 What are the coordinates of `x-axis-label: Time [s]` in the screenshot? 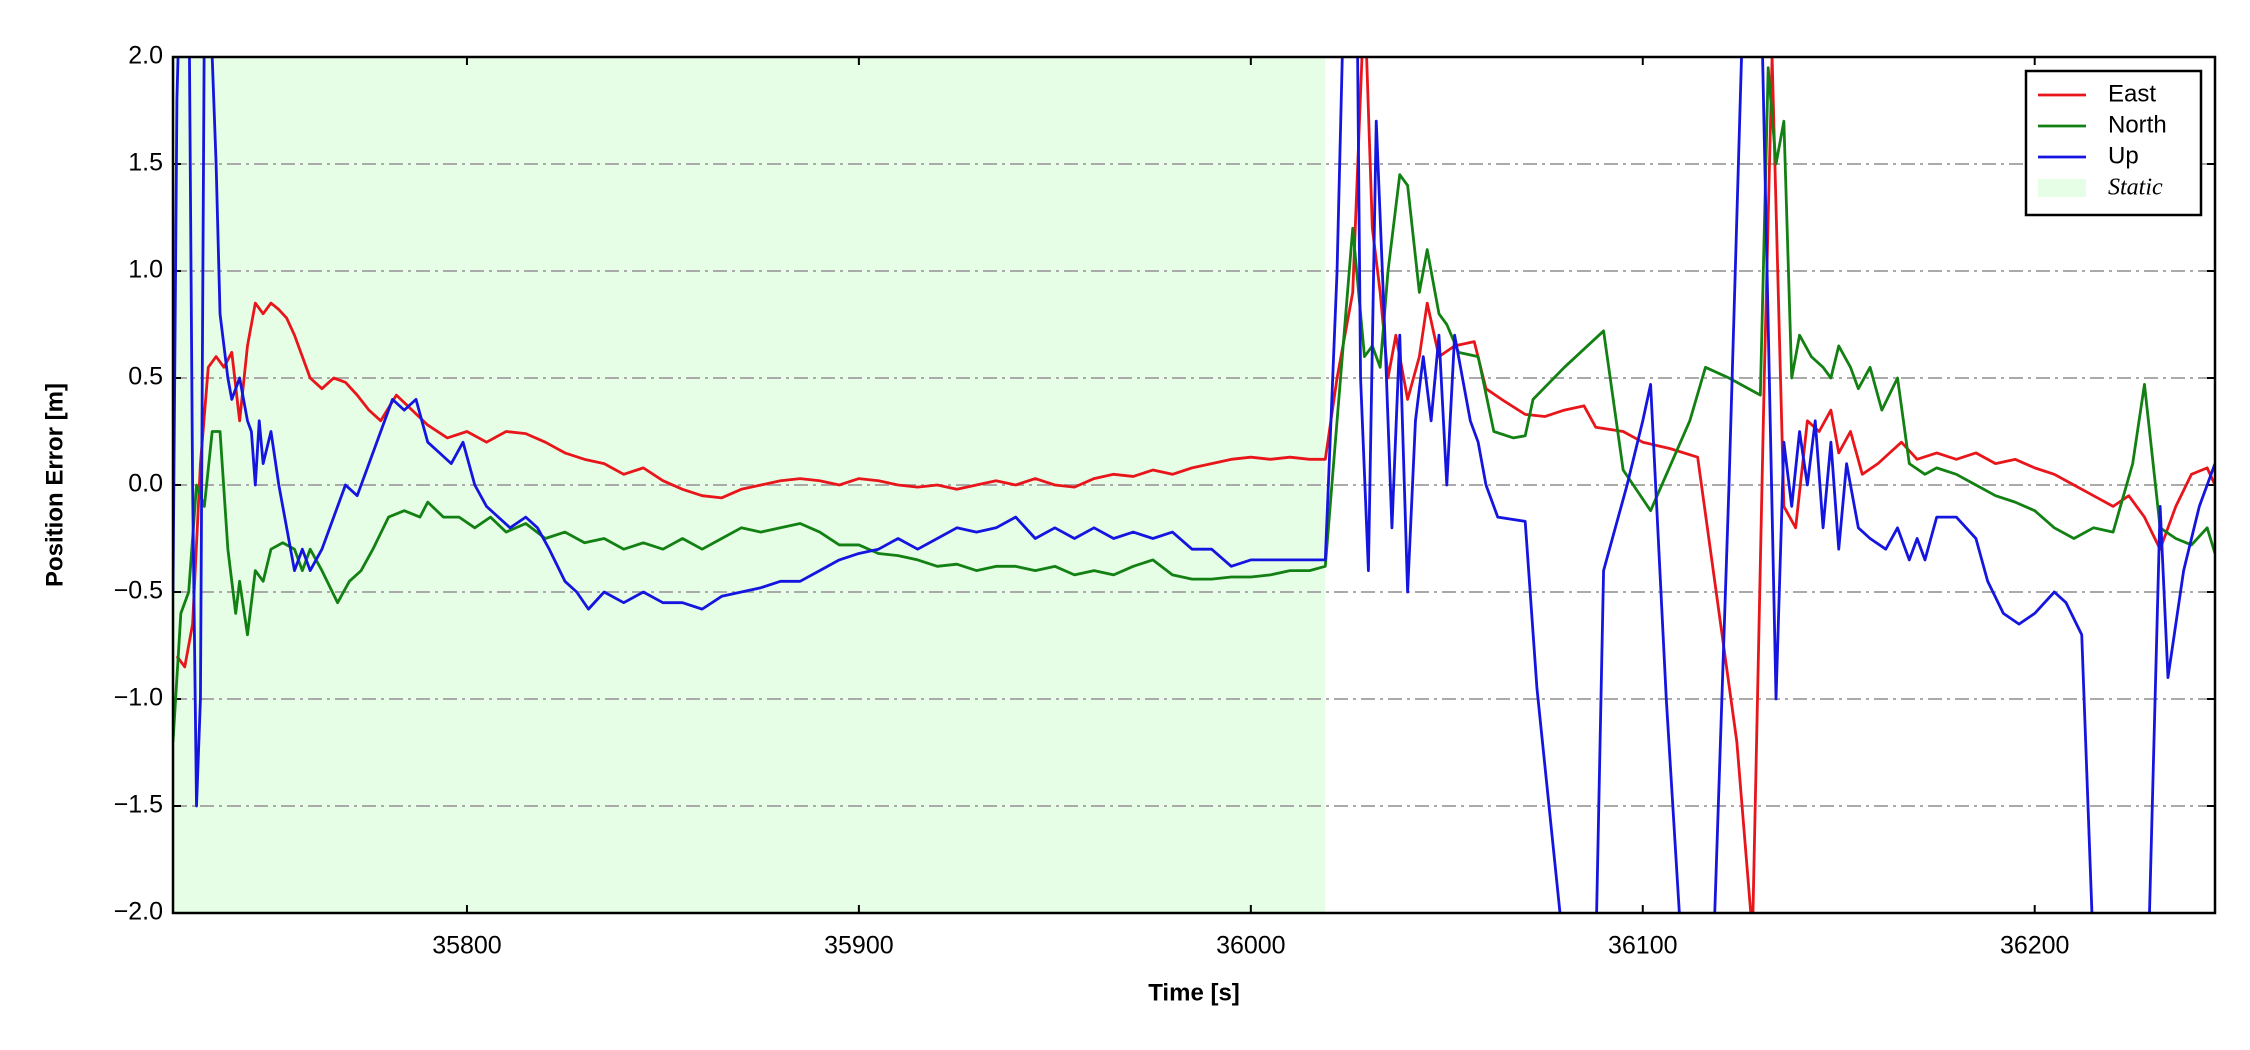 It's located at (1194, 992).